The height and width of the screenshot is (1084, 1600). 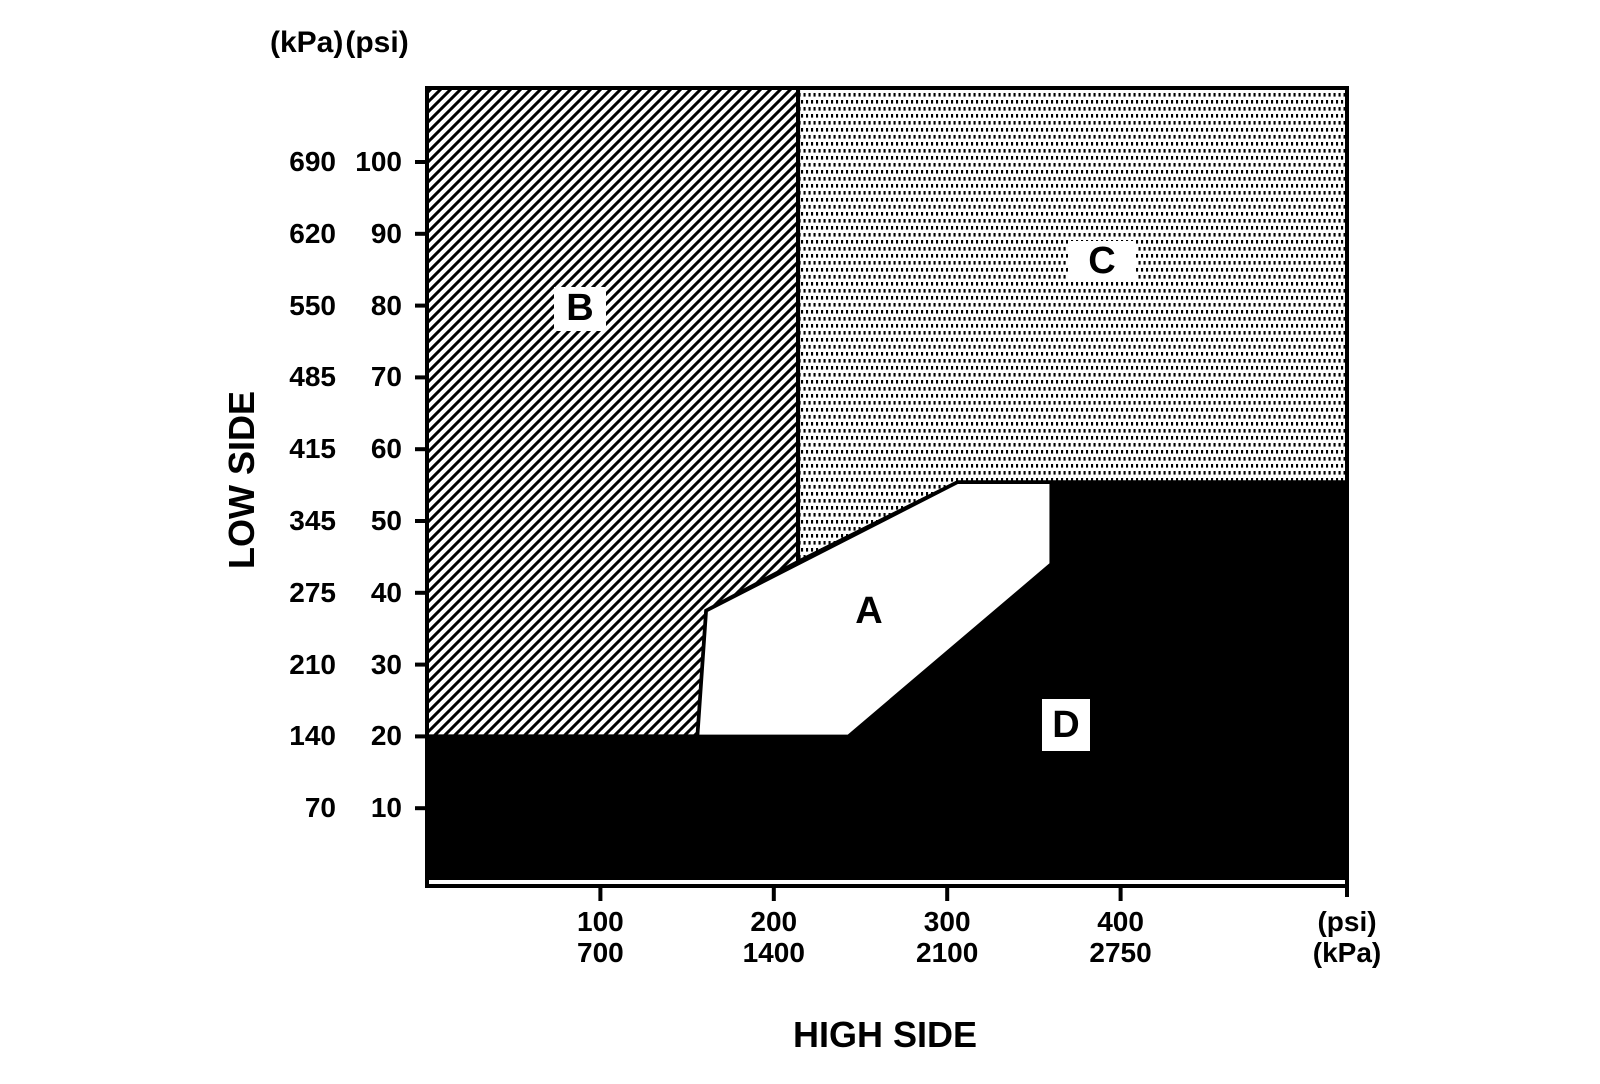 I want to click on region-c-label-box, so click(x=1102, y=260).